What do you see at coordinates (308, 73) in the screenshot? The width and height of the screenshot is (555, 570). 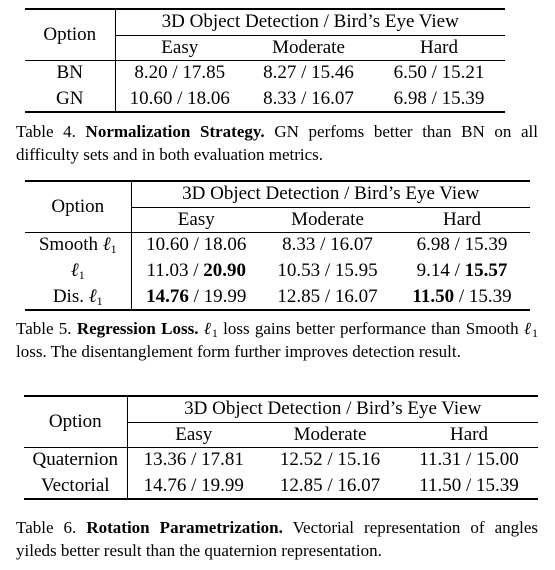 I see `result-cell: 8.27 / 15.46` at bounding box center [308, 73].